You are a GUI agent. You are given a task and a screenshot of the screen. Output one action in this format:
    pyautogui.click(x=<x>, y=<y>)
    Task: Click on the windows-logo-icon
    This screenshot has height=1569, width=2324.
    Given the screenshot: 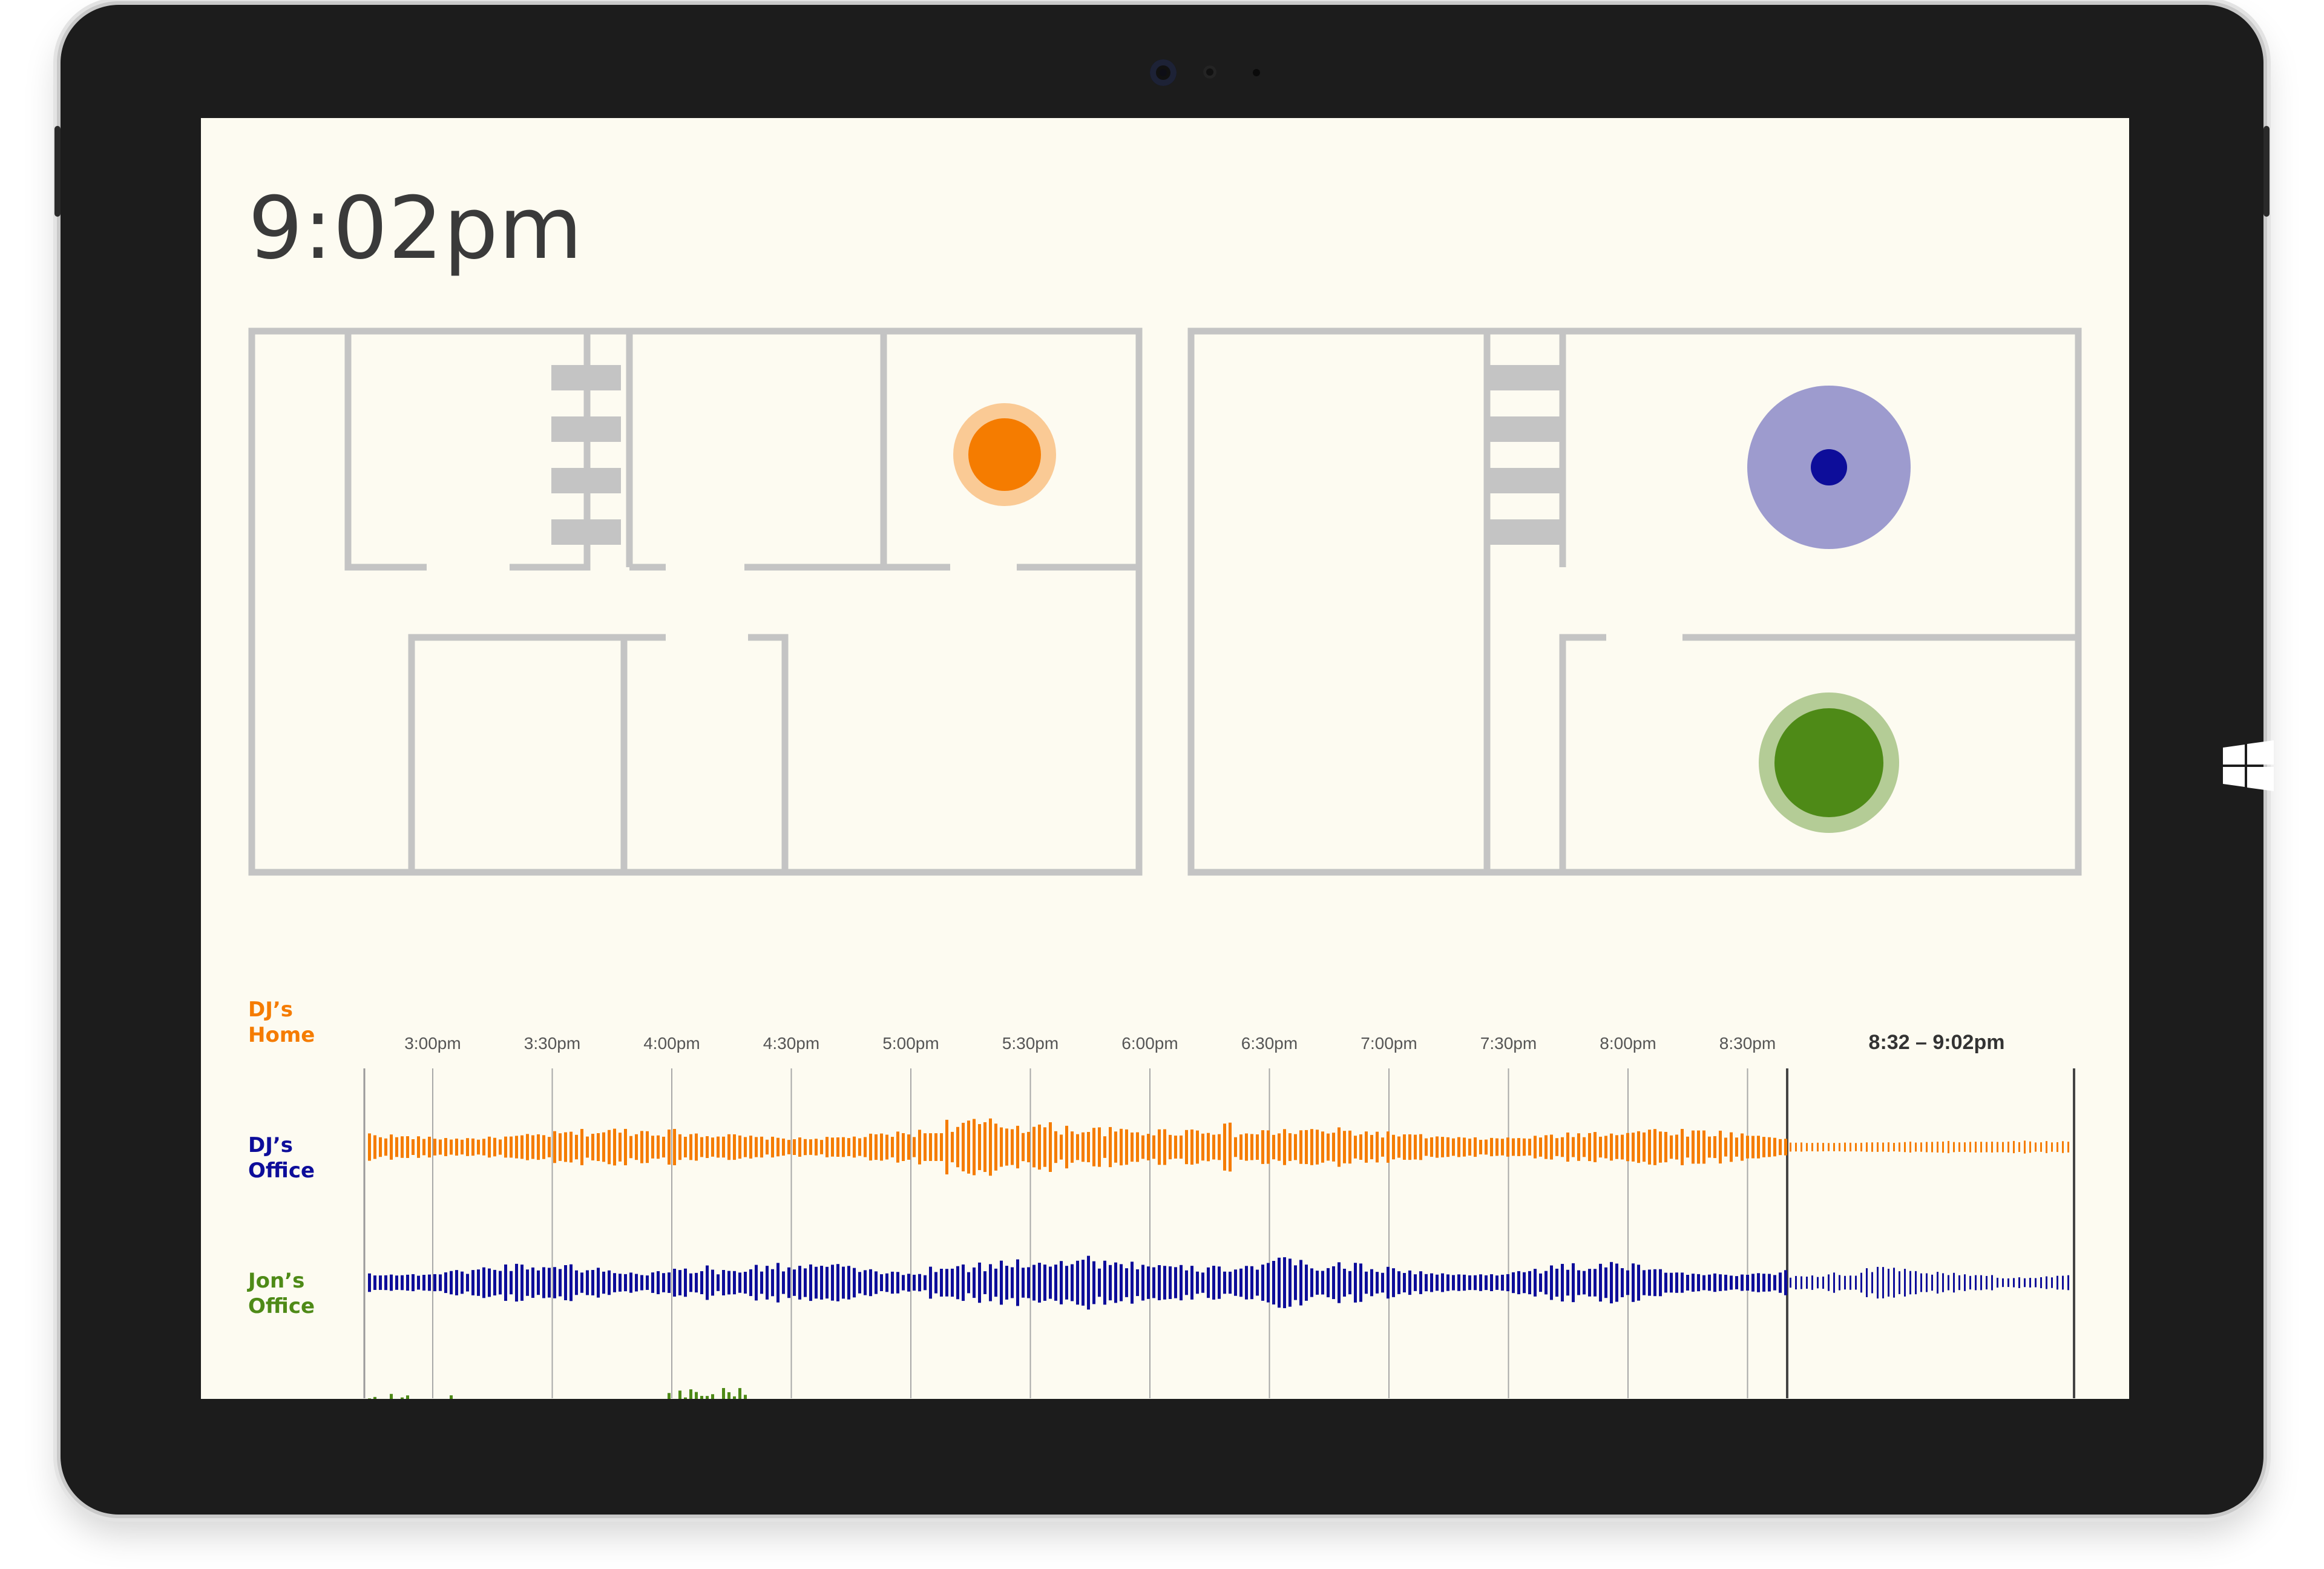 What is the action you would take?
    pyautogui.click(x=2248, y=765)
    